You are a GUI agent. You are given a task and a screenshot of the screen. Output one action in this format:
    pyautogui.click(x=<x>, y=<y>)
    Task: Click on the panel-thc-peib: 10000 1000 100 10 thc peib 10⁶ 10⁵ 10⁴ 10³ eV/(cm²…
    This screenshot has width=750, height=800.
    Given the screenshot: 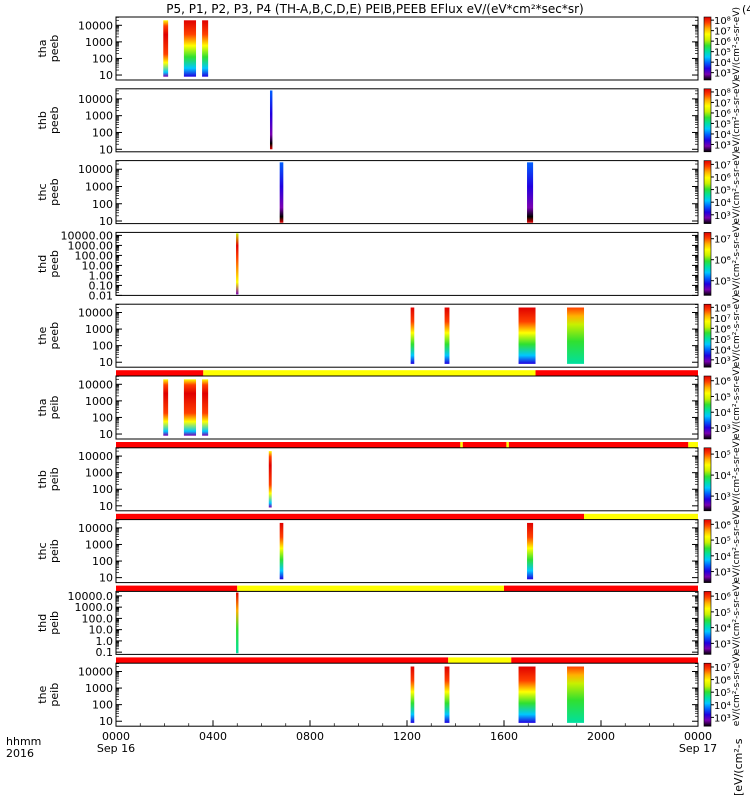 What is the action you would take?
    pyautogui.click(x=389, y=551)
    